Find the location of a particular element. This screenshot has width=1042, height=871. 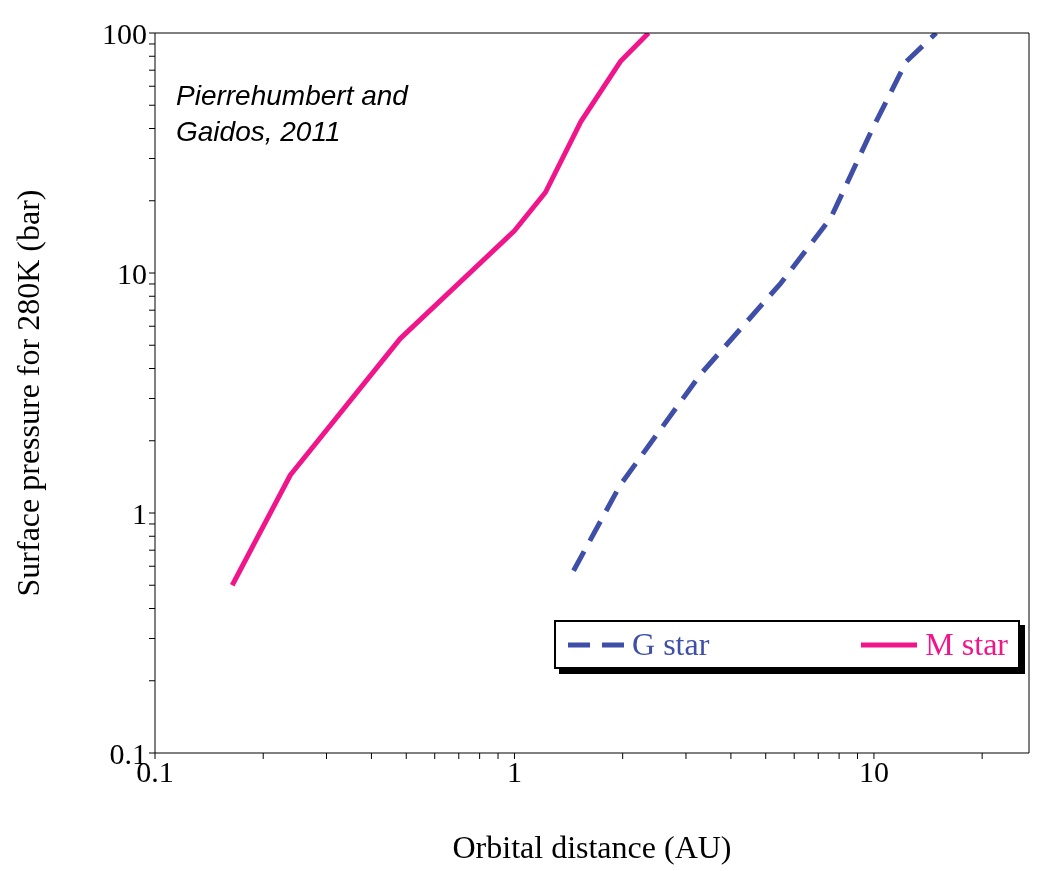

y-tick-label: 1 is located at coordinates (139, 513).